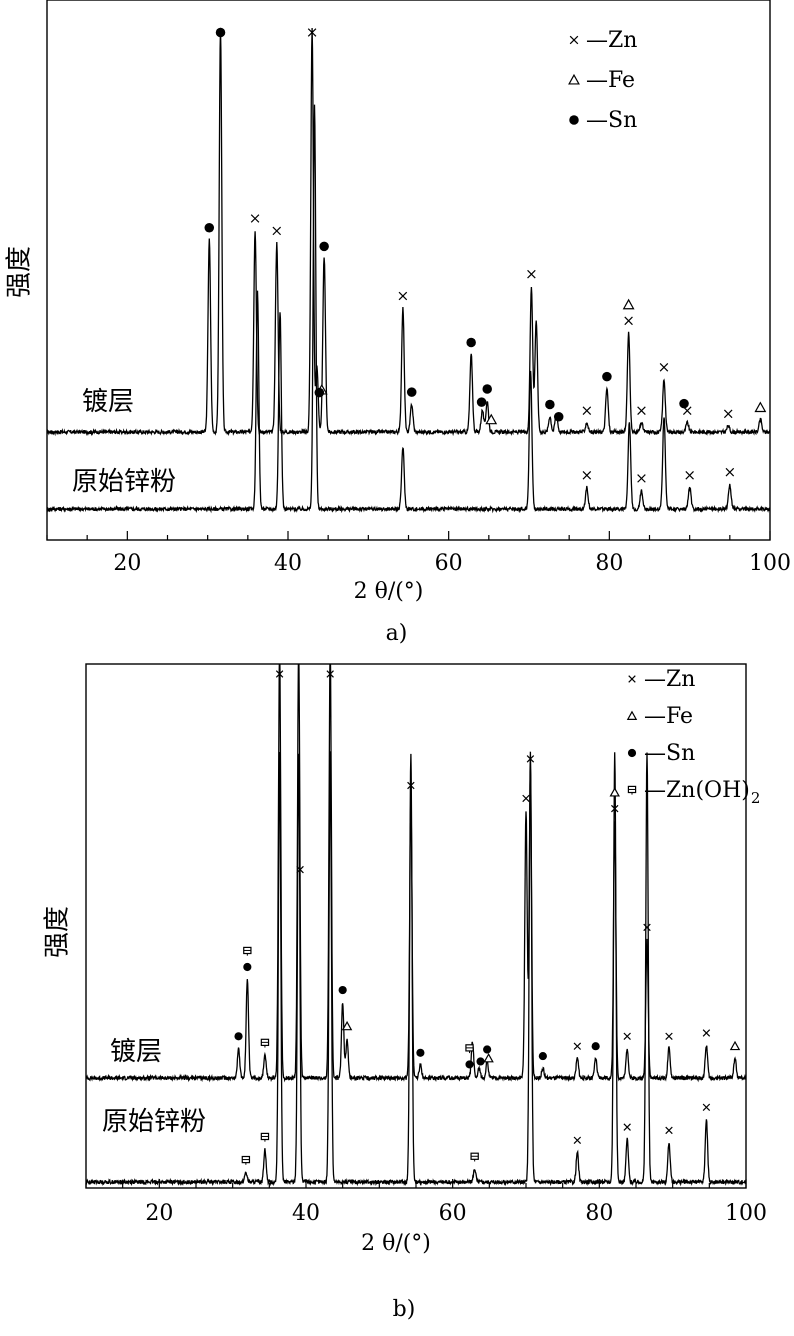 This screenshot has width=794, height=1336. What do you see at coordinates (124, 482) in the screenshot?
I see `series-label: 原始锌粉` at bounding box center [124, 482].